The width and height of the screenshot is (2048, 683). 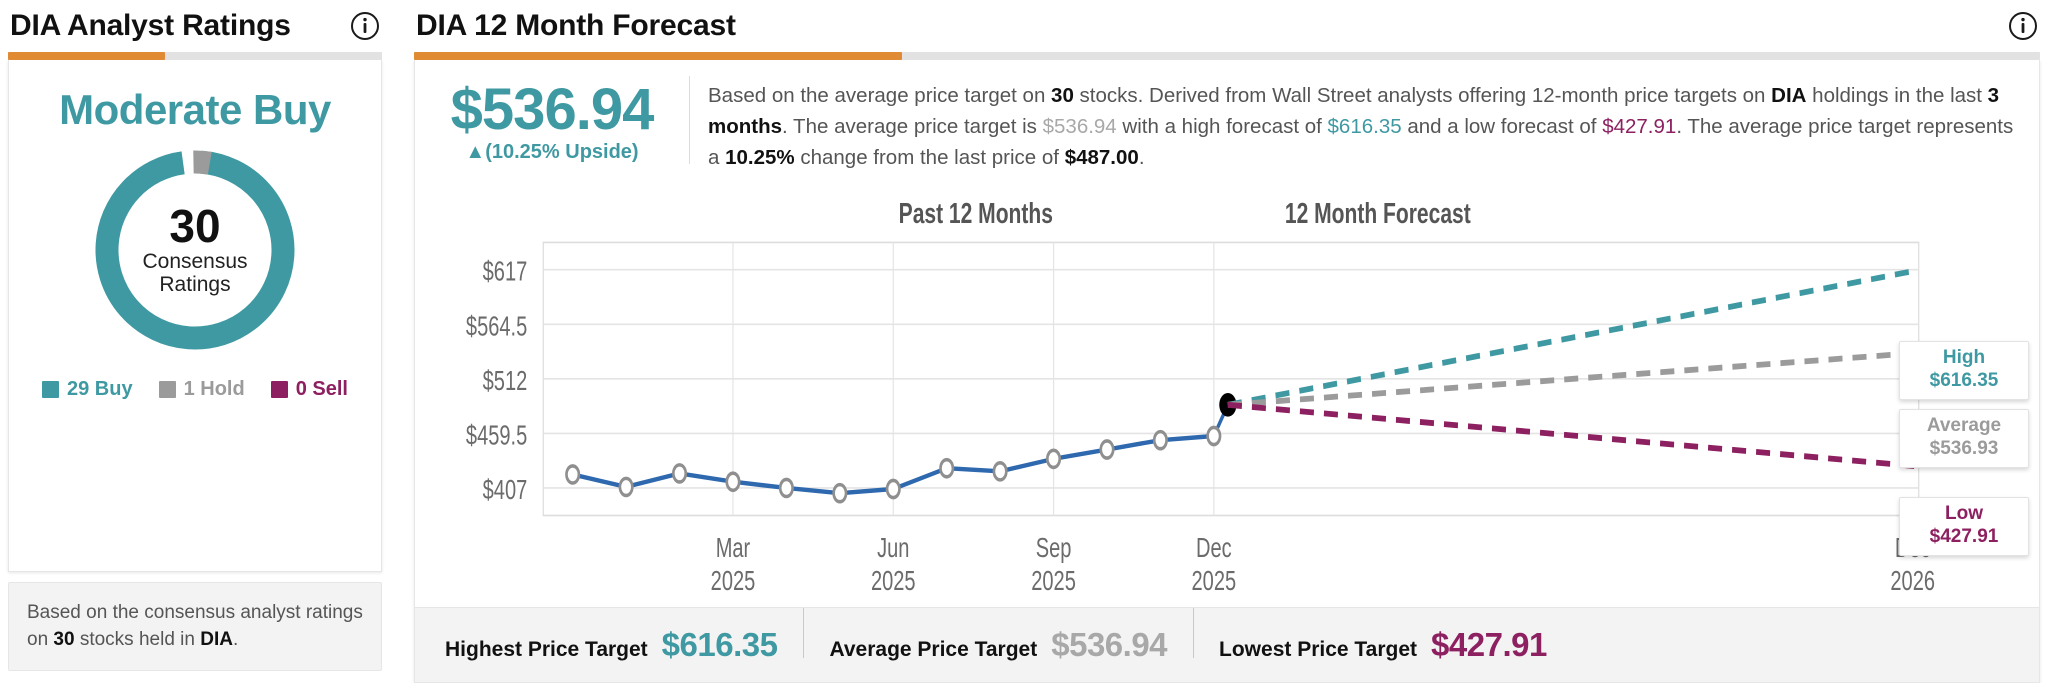 What do you see at coordinates (1897, 95) in the screenshot?
I see `desc-s3: holdings in the last` at bounding box center [1897, 95].